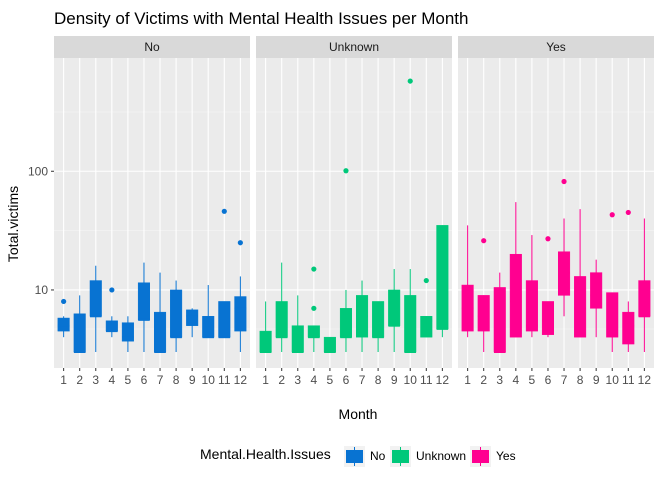 The width and height of the screenshot is (672, 480). What do you see at coordinates (428, 456) in the screenshot?
I see `legend-entry-unknown: Unknown` at bounding box center [428, 456].